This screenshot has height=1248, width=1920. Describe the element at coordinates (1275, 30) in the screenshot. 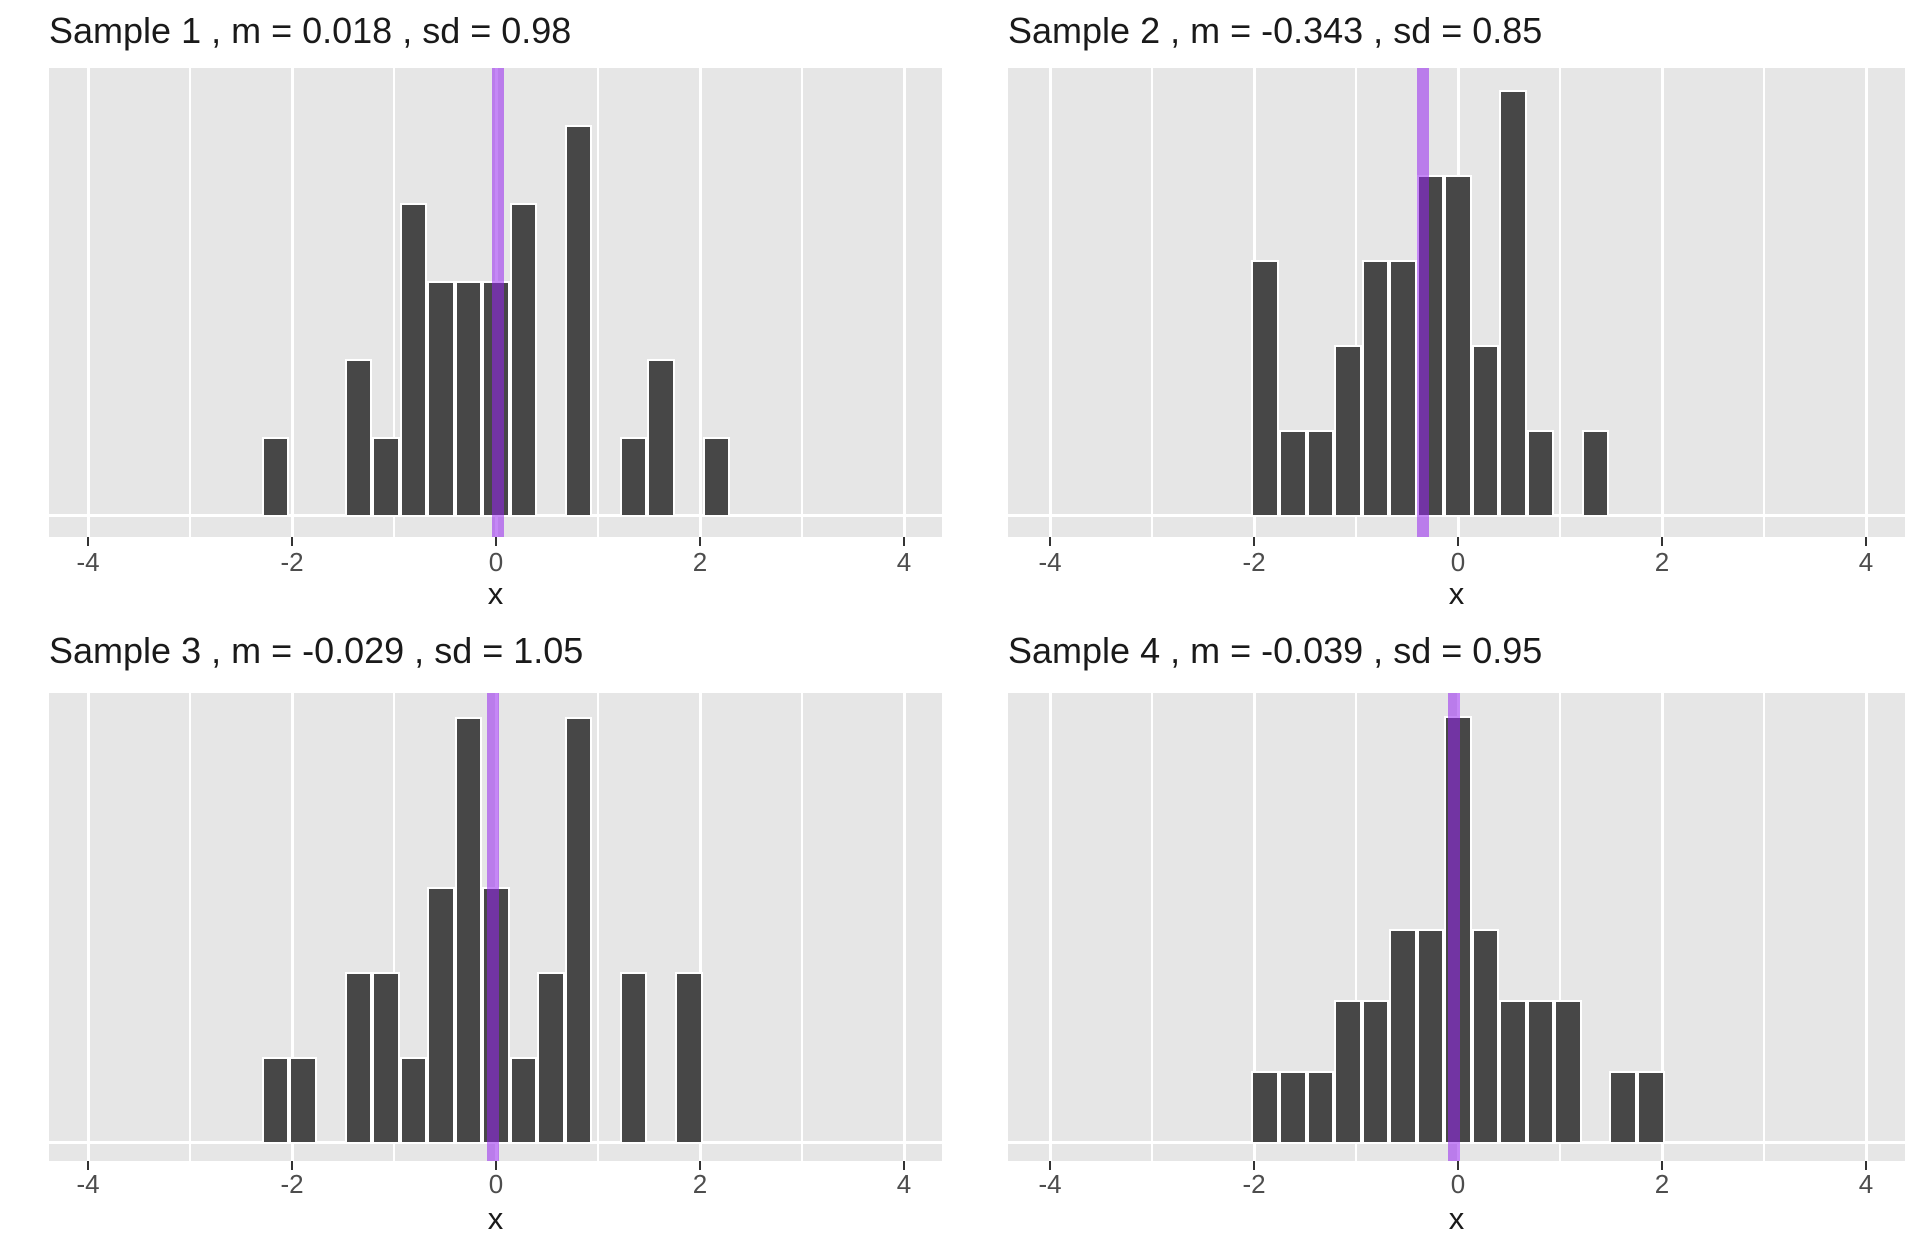

I see `panel-title: Sample 2 , m = -0.343 , sd = 0.85` at that location.